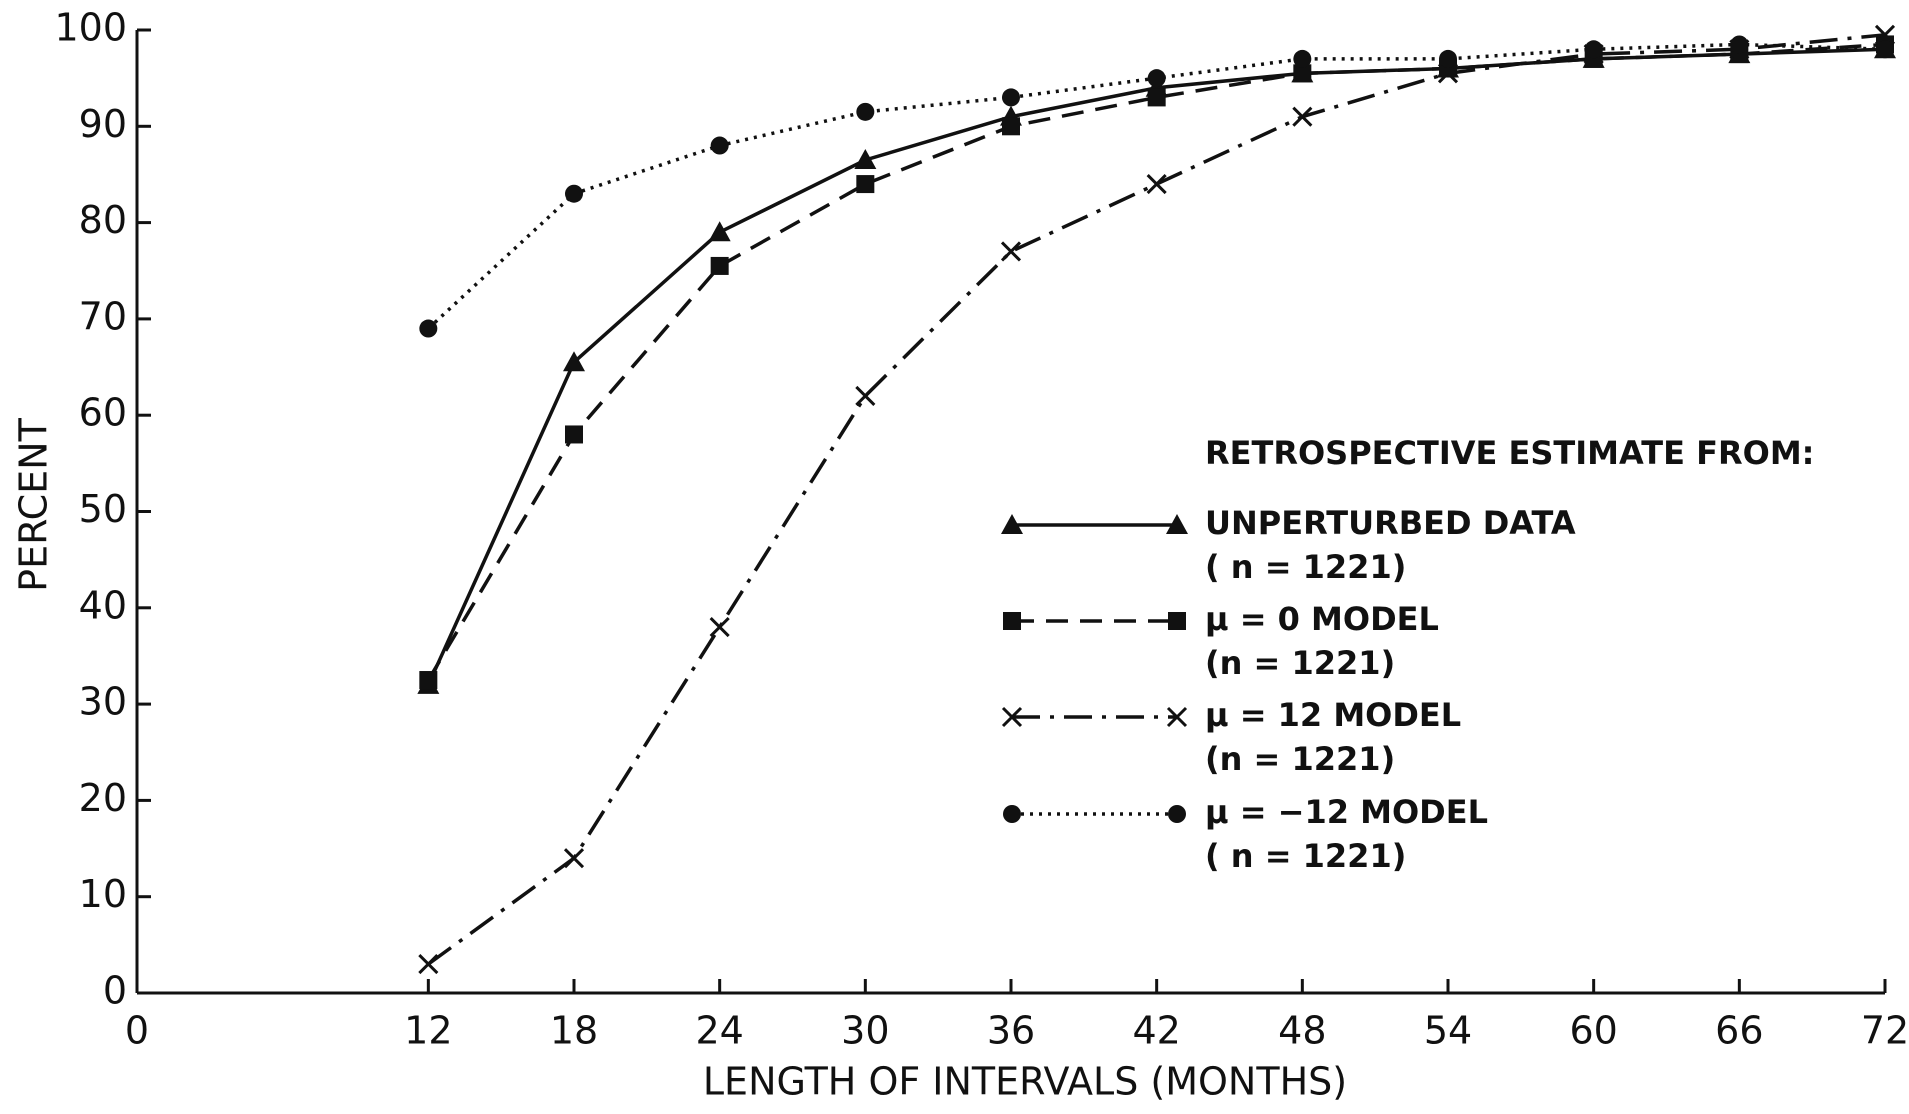 Image resolution: width=1909 pixels, height=1114 pixels. What do you see at coordinates (1156, 1031) in the screenshot?
I see `x-tick-label: 42` at bounding box center [1156, 1031].